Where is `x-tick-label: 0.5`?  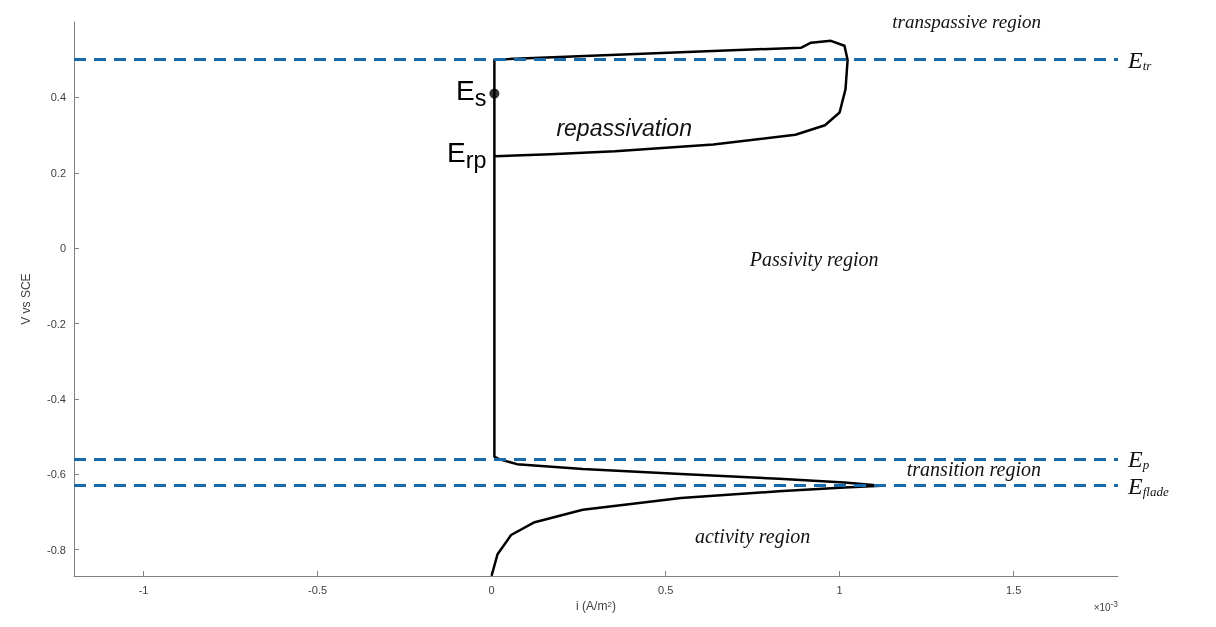
x-tick-label: 0.5 is located at coordinates (665, 589).